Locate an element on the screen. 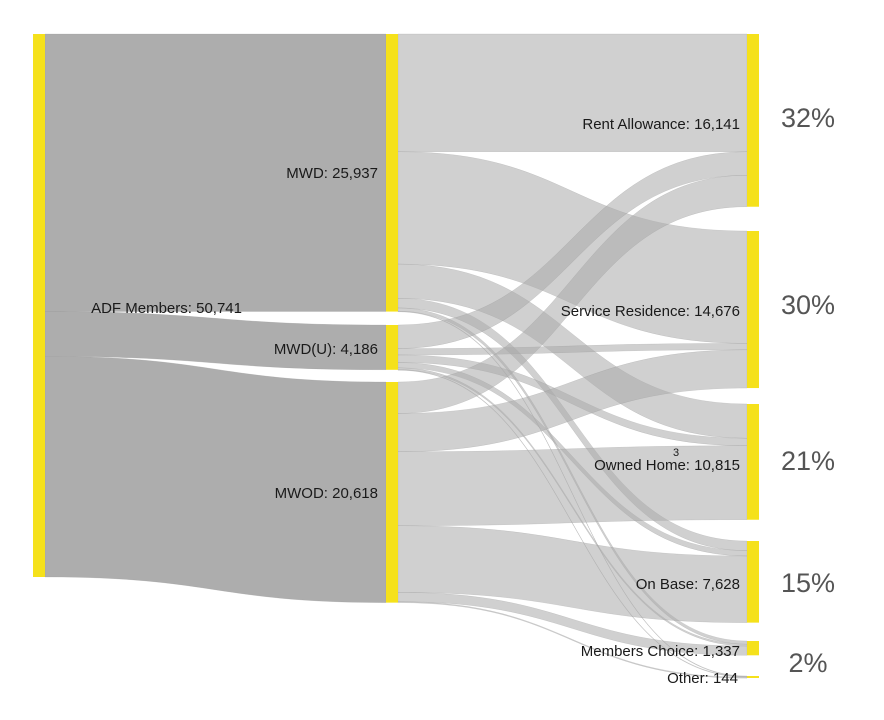  label-other: Other: 144 is located at coordinates (702, 678).